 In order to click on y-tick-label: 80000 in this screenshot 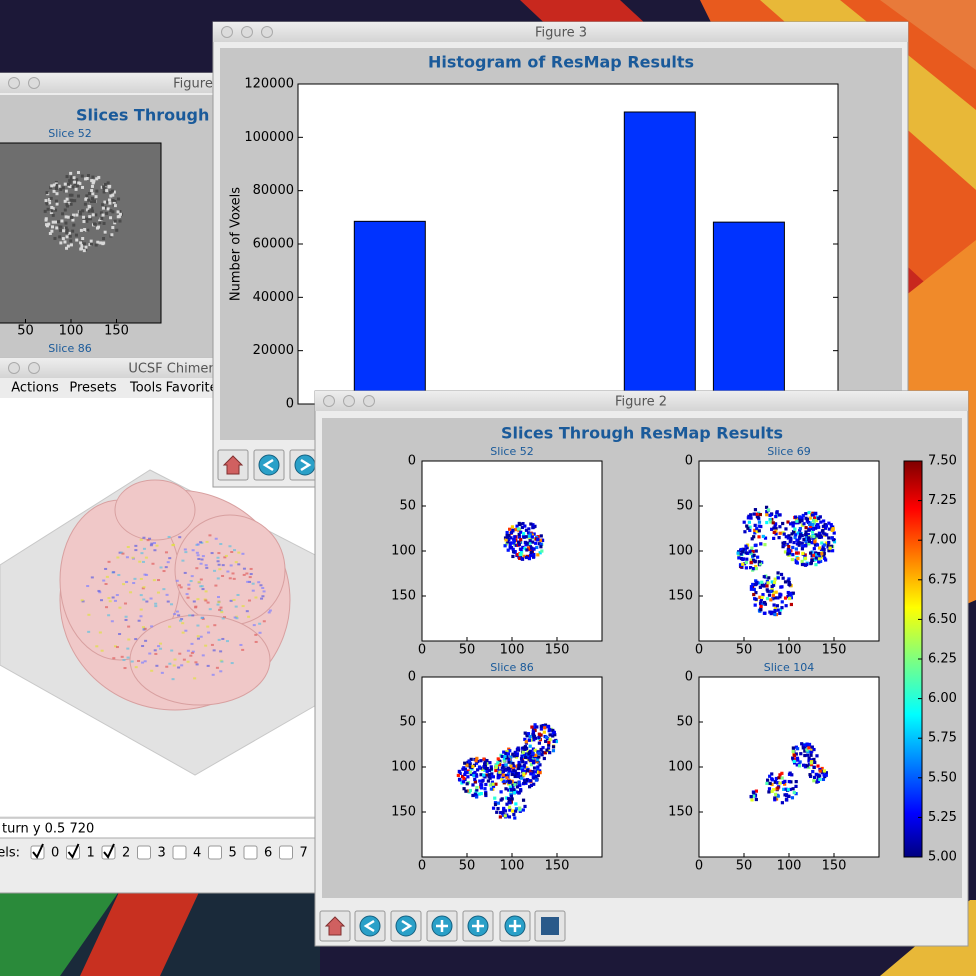, I will do `click(273, 190)`.